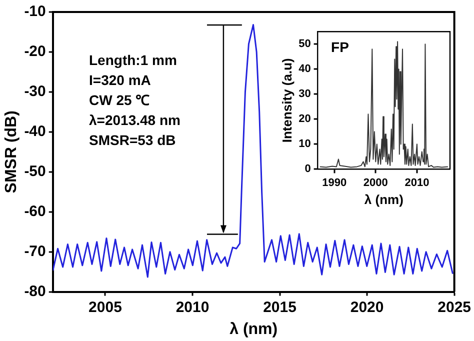 The image size is (474, 341). What do you see at coordinates (119, 100) in the screenshot?
I see `annotation: CW 25 ℃` at bounding box center [119, 100].